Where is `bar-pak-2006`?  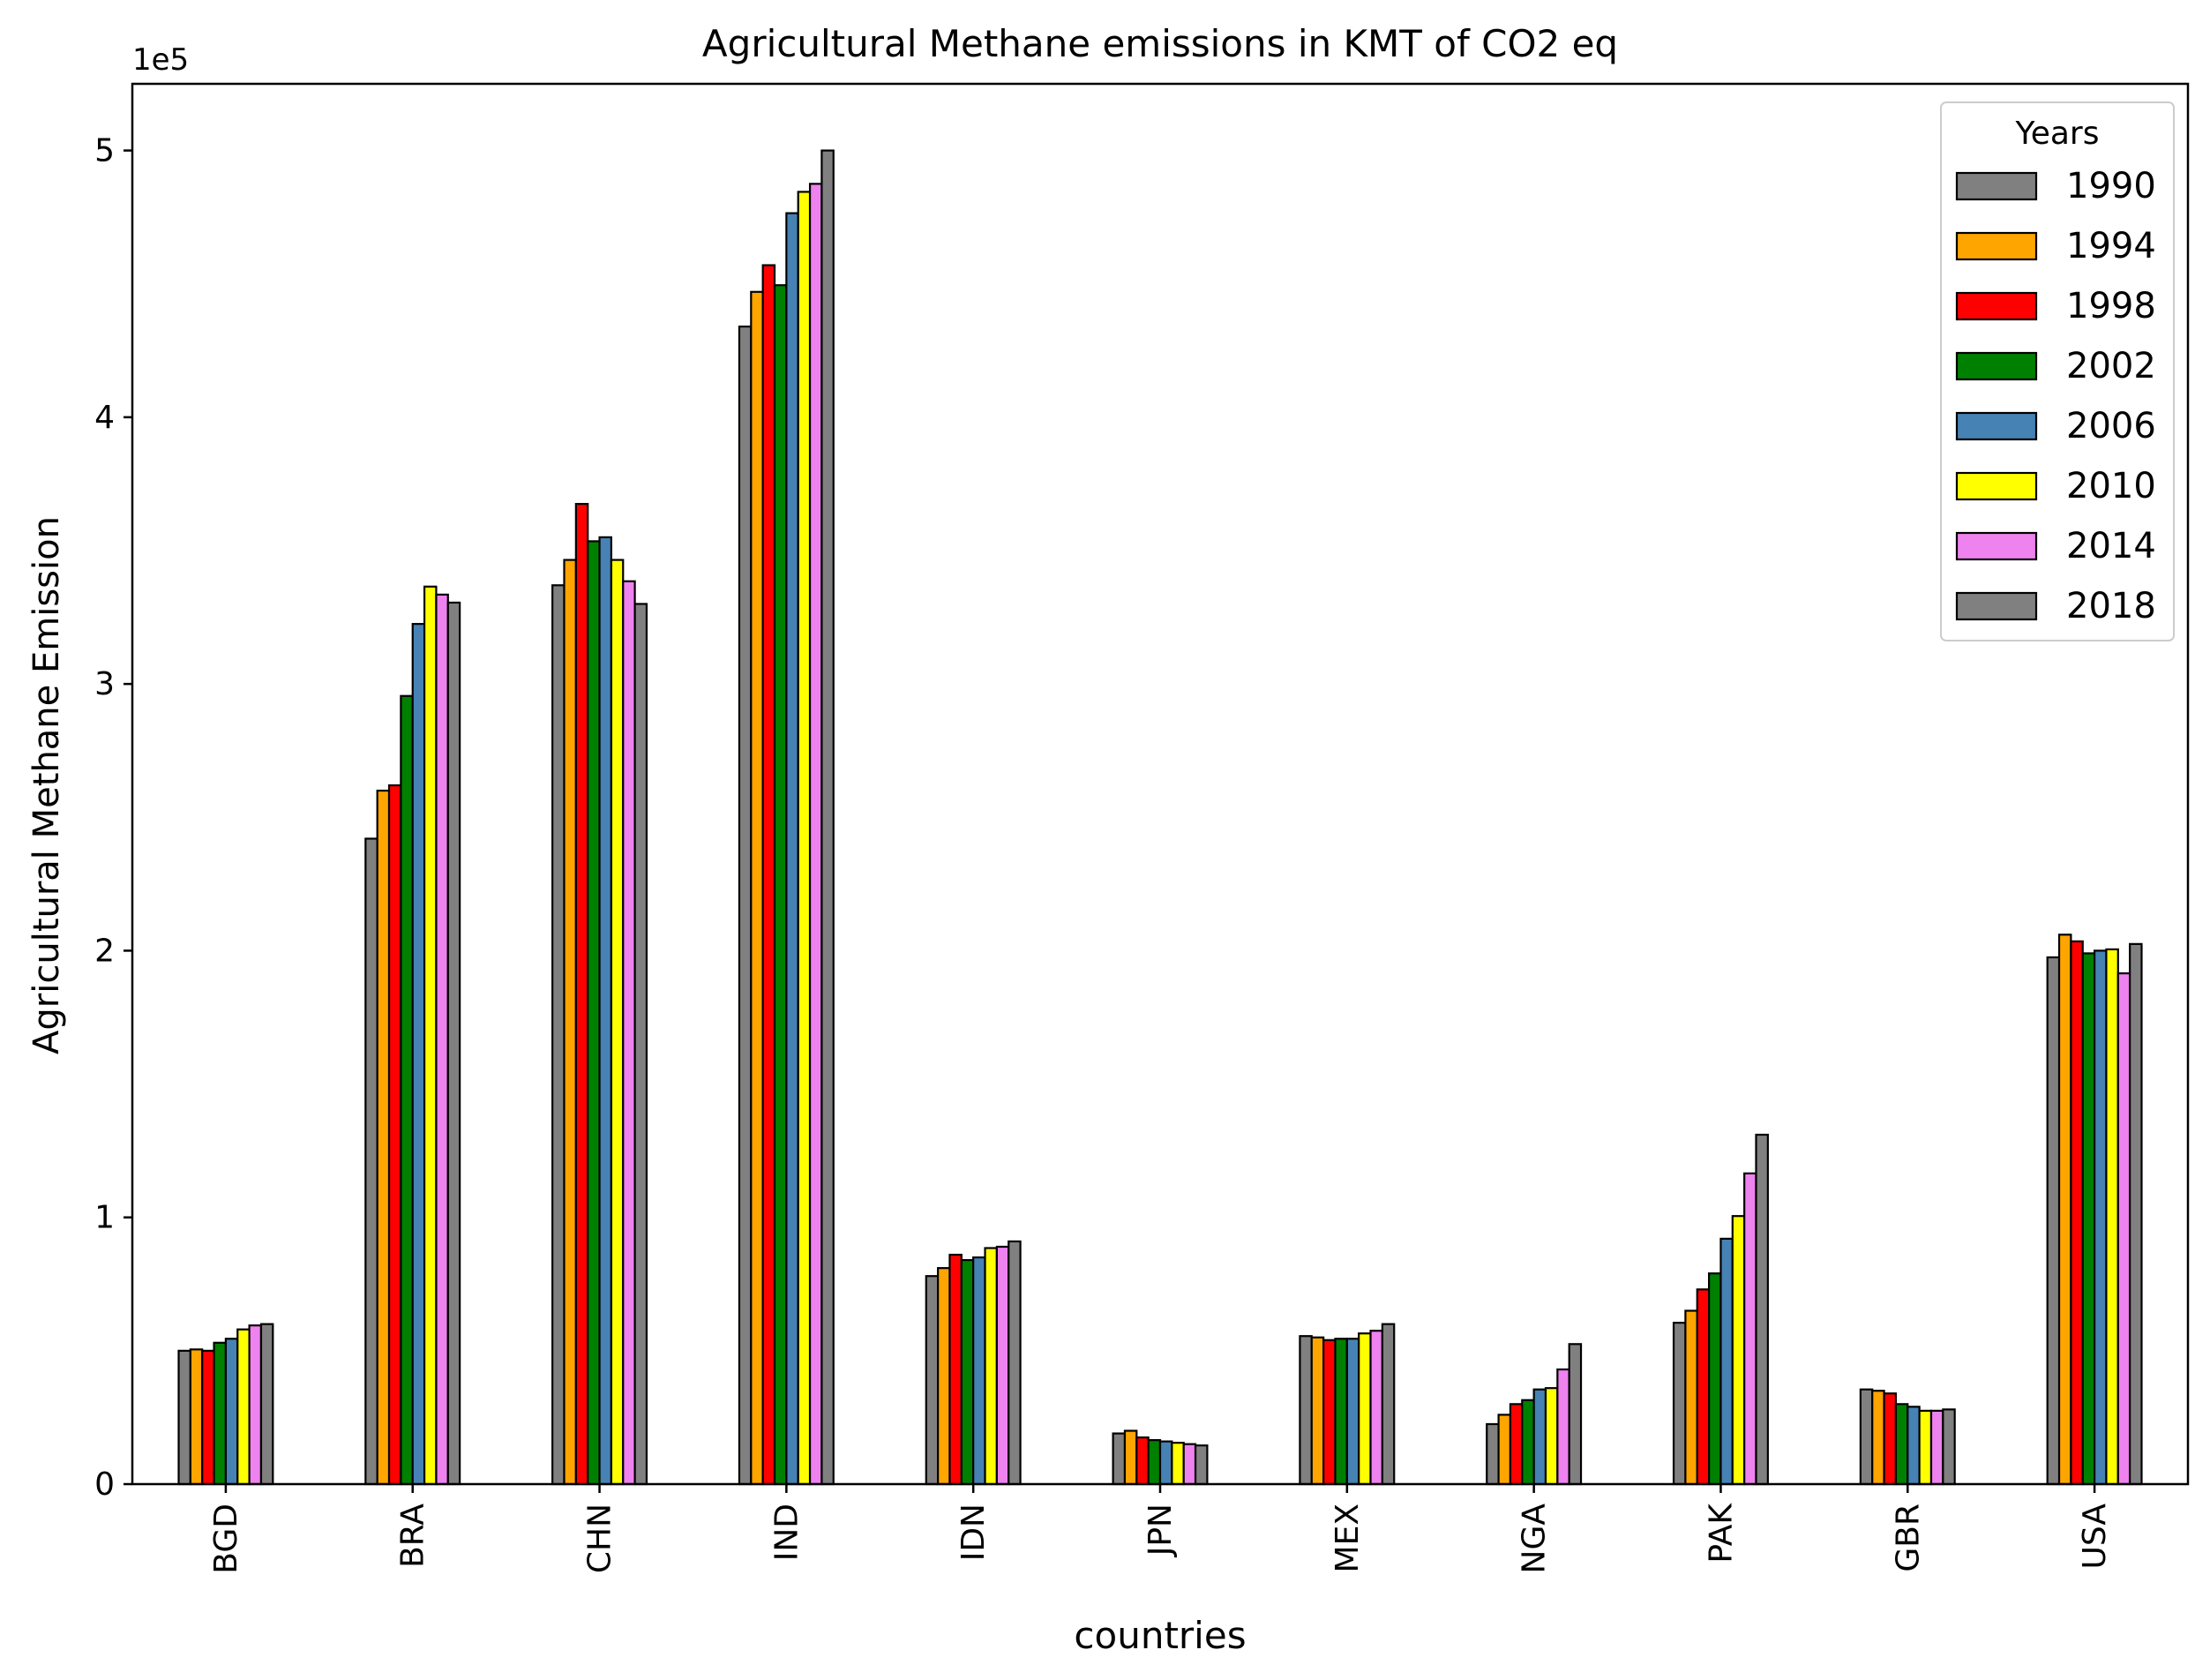
bar-pak-2006 is located at coordinates (1726, 1361).